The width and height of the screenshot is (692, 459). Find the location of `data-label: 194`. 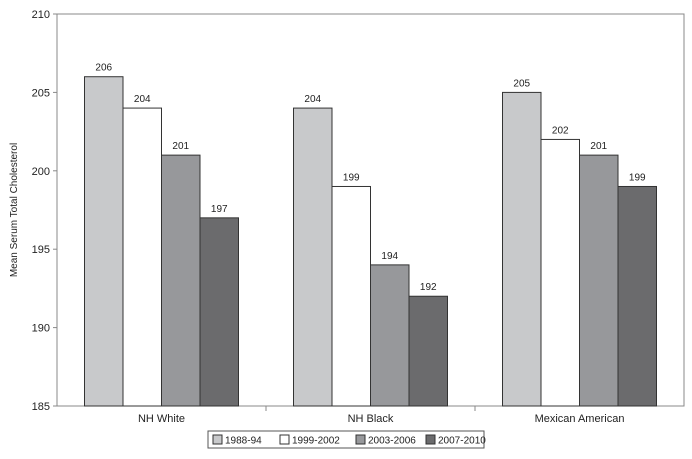

data-label: 194 is located at coordinates (389, 256).